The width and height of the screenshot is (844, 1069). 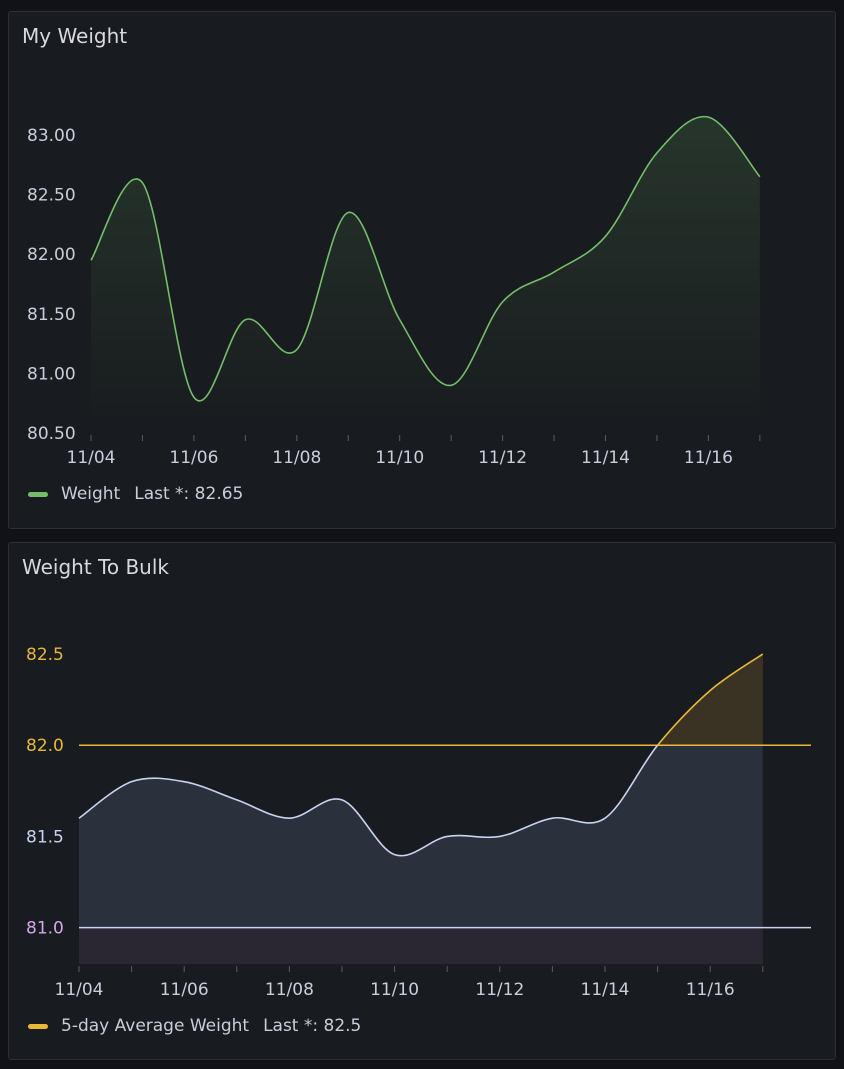 I want to click on panel-title: Weight To Bulk, so click(x=95, y=567).